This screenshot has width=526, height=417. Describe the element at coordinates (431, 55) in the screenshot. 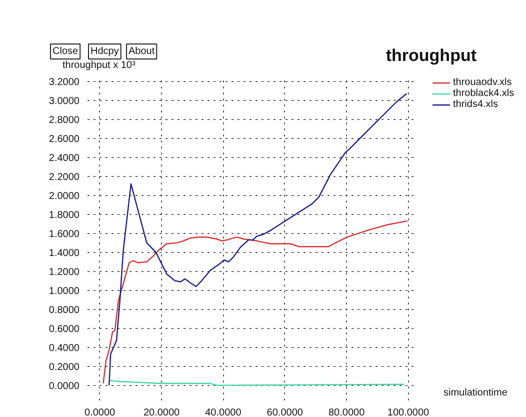

I see `chart-title: throughput` at that location.